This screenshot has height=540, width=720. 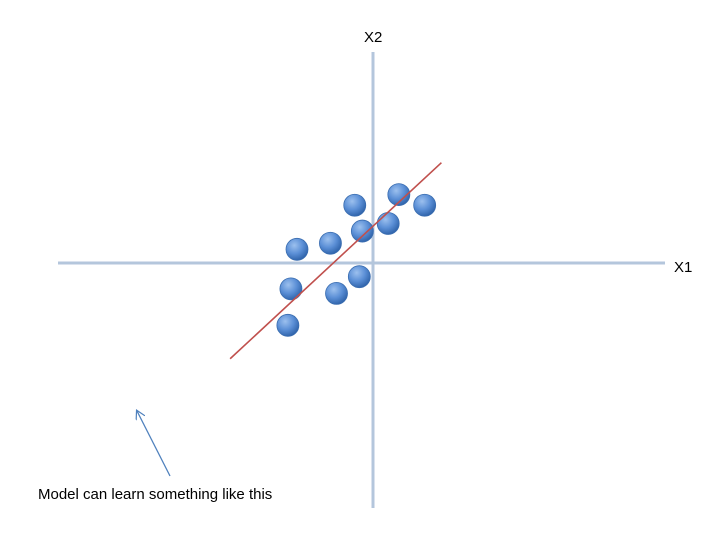 What do you see at coordinates (373, 37) in the screenshot?
I see `y-axis-label: X2` at bounding box center [373, 37].